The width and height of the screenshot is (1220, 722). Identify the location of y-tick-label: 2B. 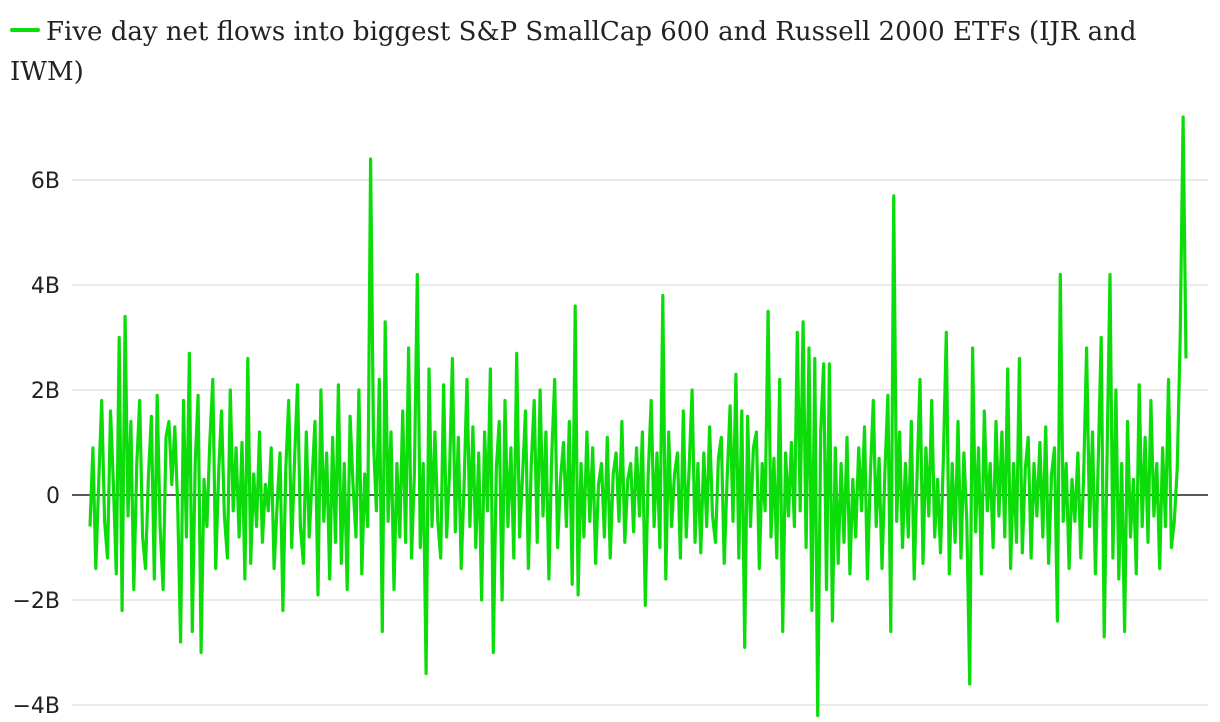
(45, 391).